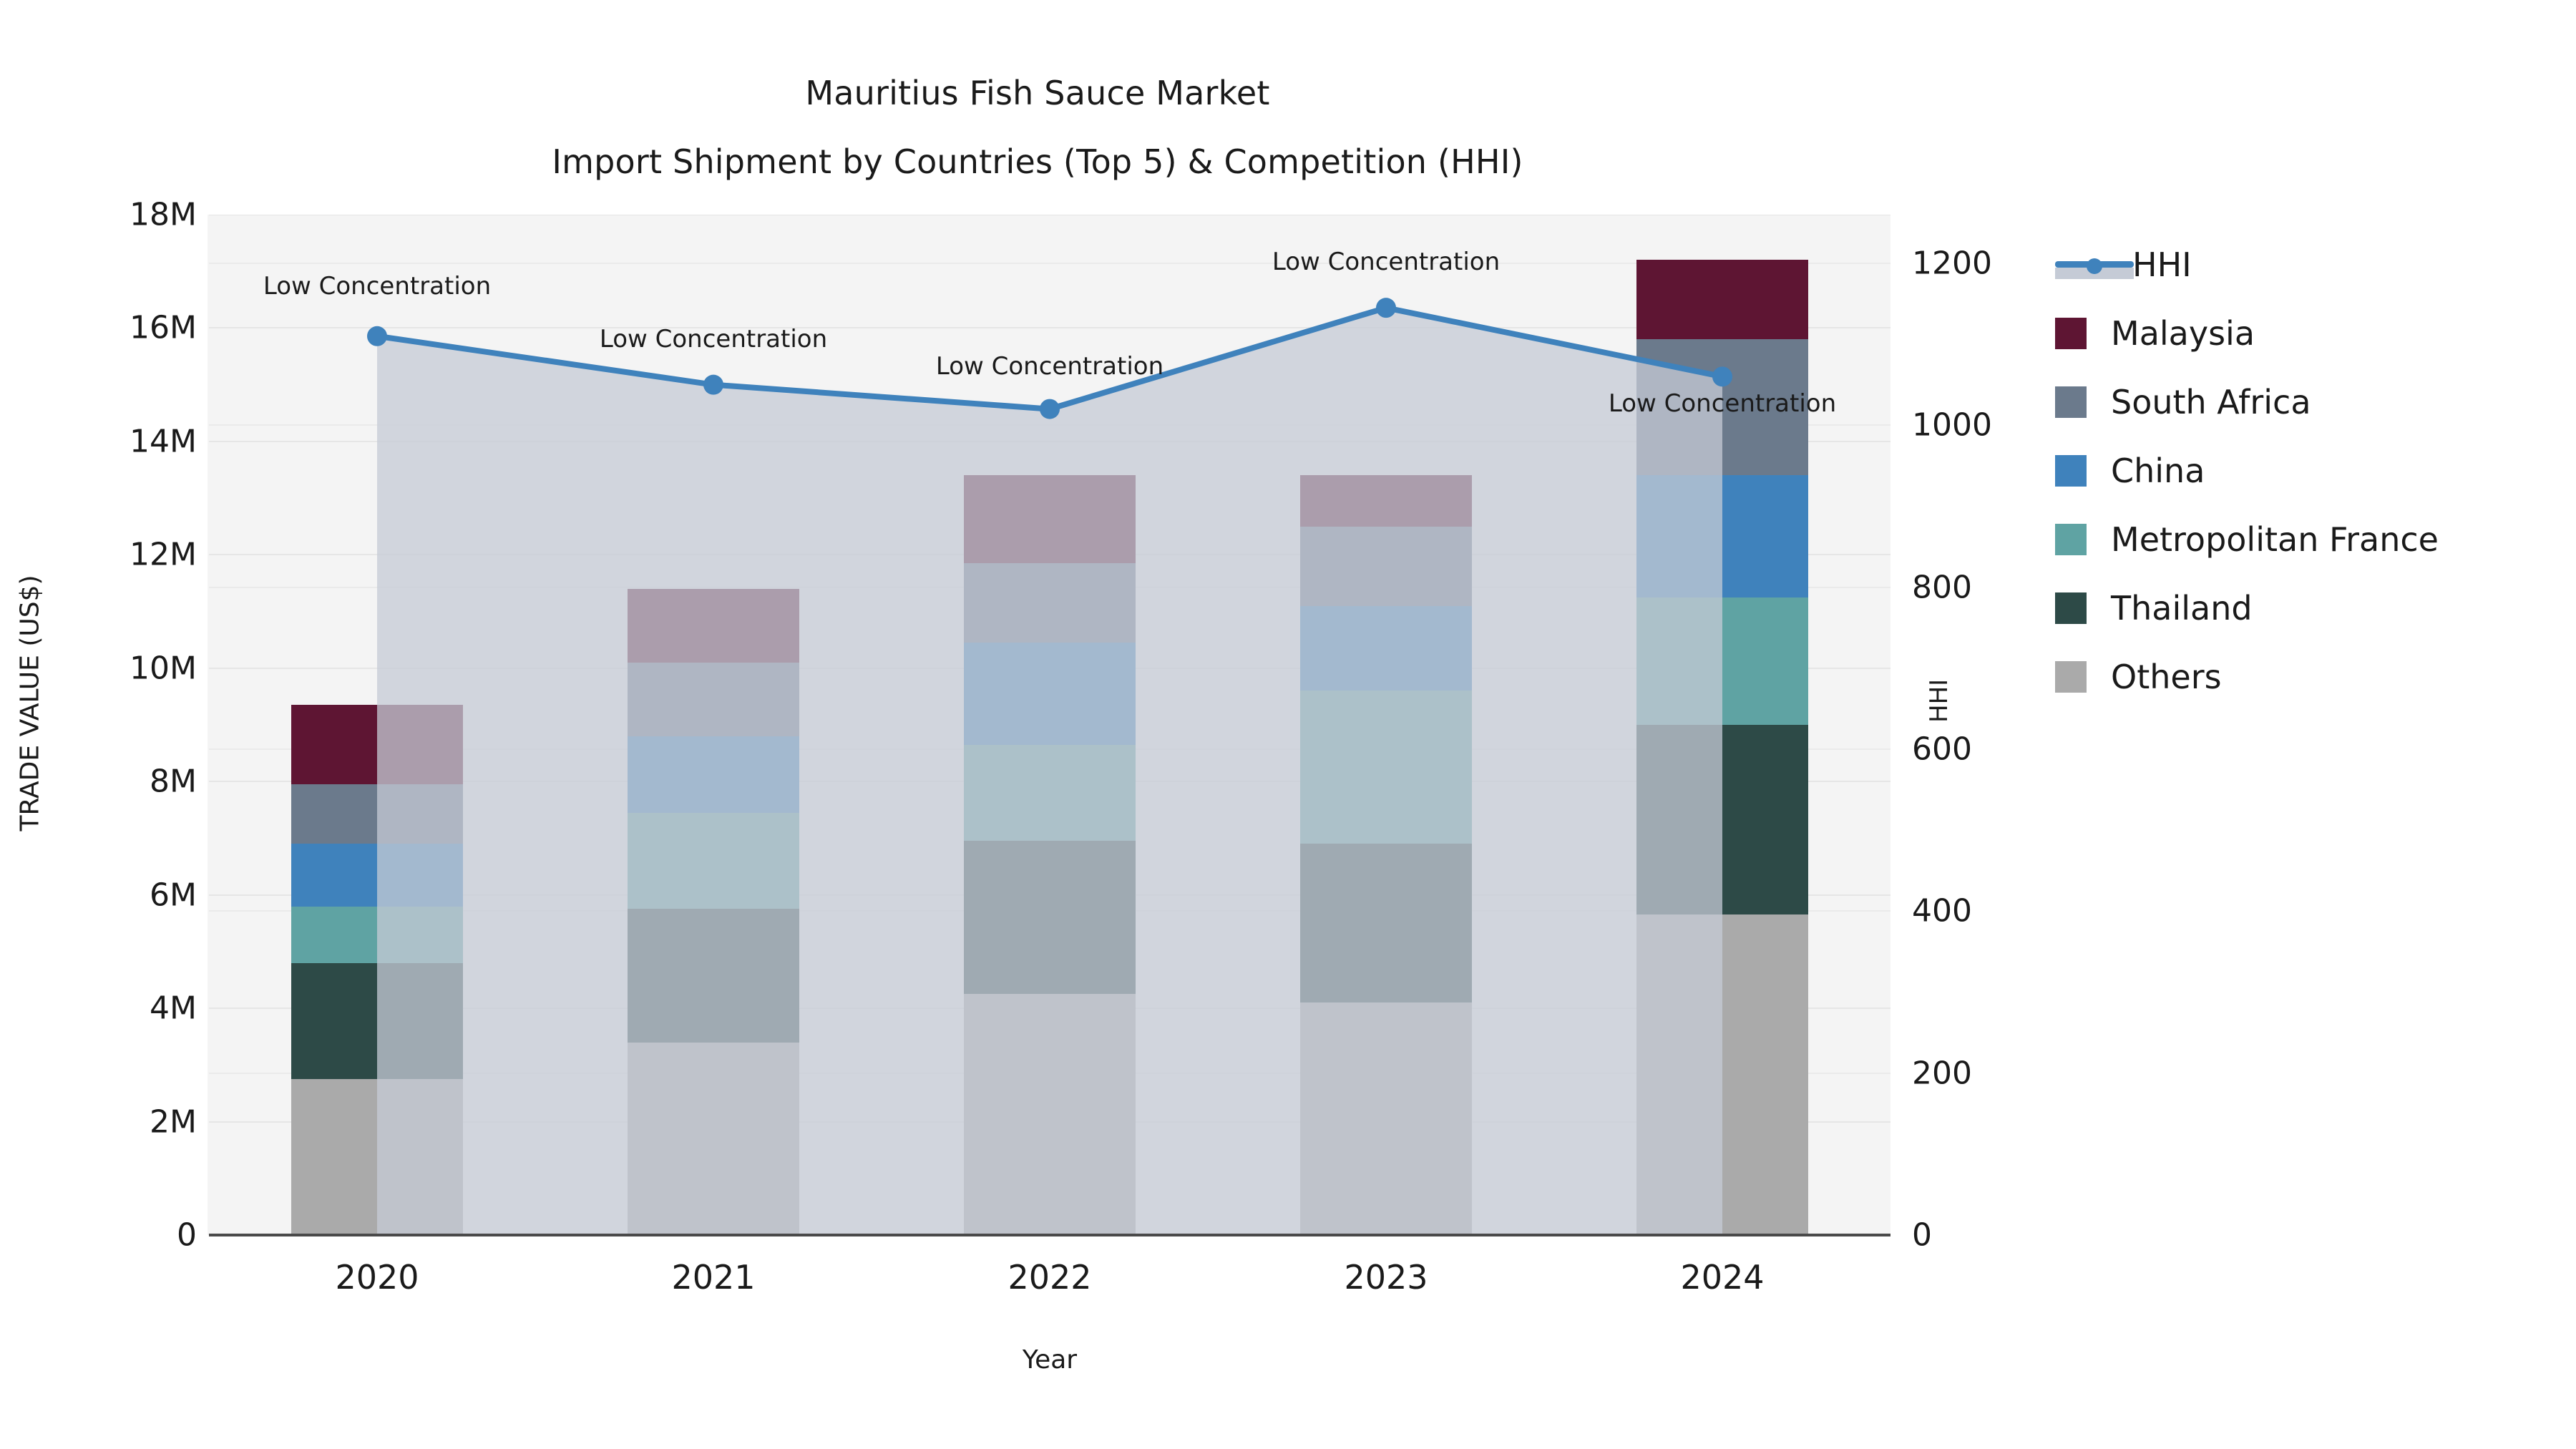 This screenshot has width=2576, height=1449. What do you see at coordinates (2305, 608) in the screenshot?
I see `legend-item-thailand: Thailand` at bounding box center [2305, 608].